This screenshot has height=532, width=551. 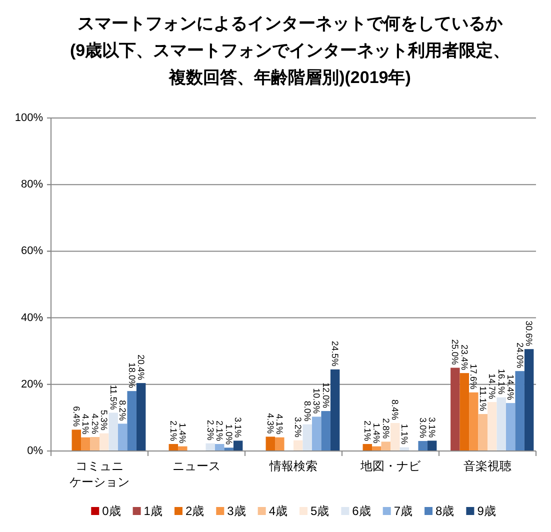 What do you see at coordinates (473, 377) in the screenshot?
I see `data-label: 17.6%` at bounding box center [473, 377].